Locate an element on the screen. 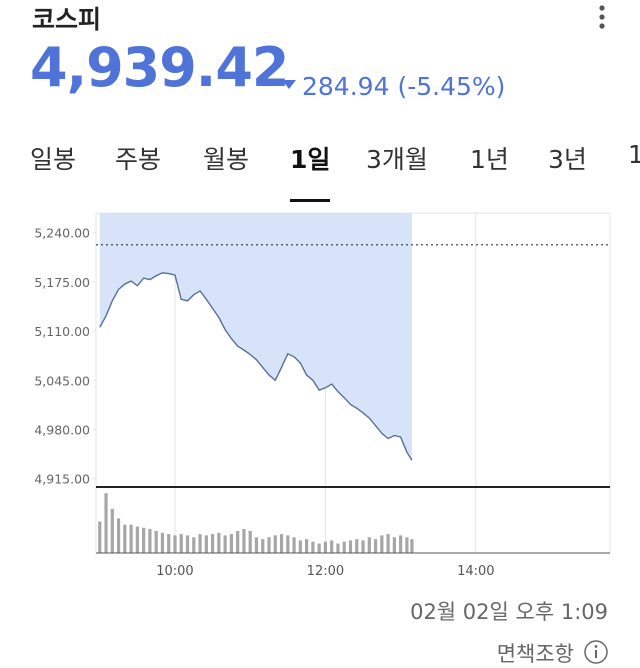 This screenshot has width=640, height=668. y-tick-label: 5,240.00 is located at coordinates (62, 233).